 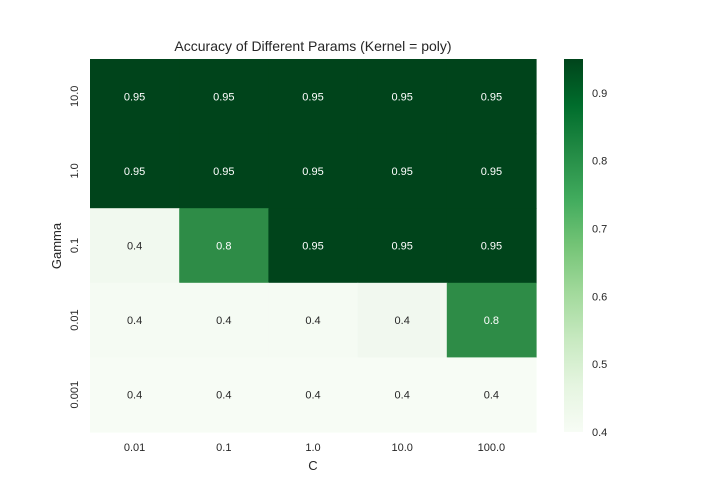 What do you see at coordinates (223, 448) in the screenshot?
I see `x-tick-label: 0.1` at bounding box center [223, 448].